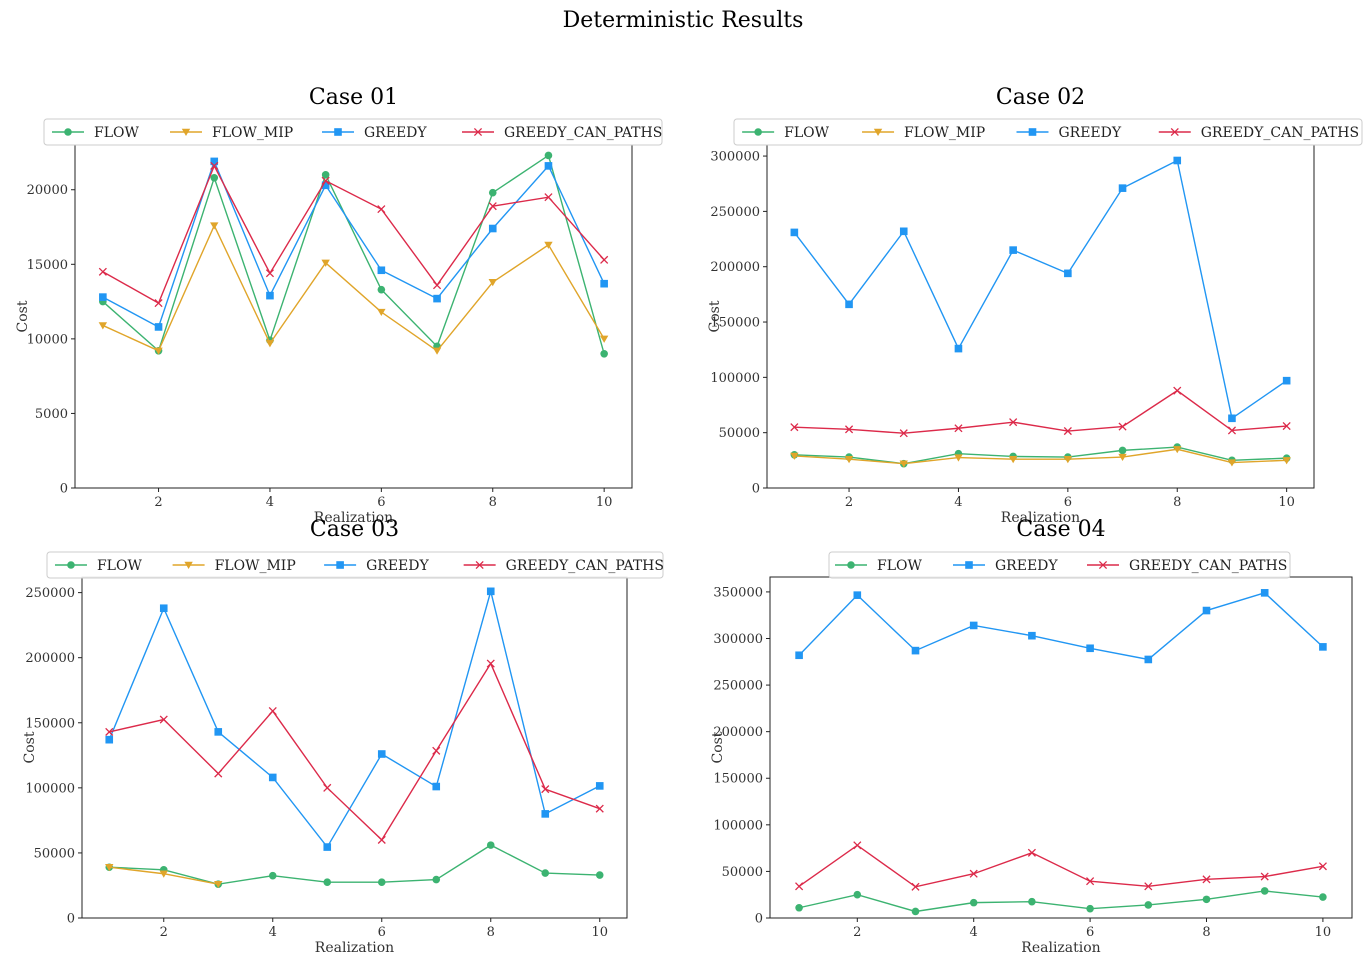 The height and width of the screenshot is (972, 1366). Describe the element at coordinates (1059, 565) in the screenshot. I see `legend-box` at that location.